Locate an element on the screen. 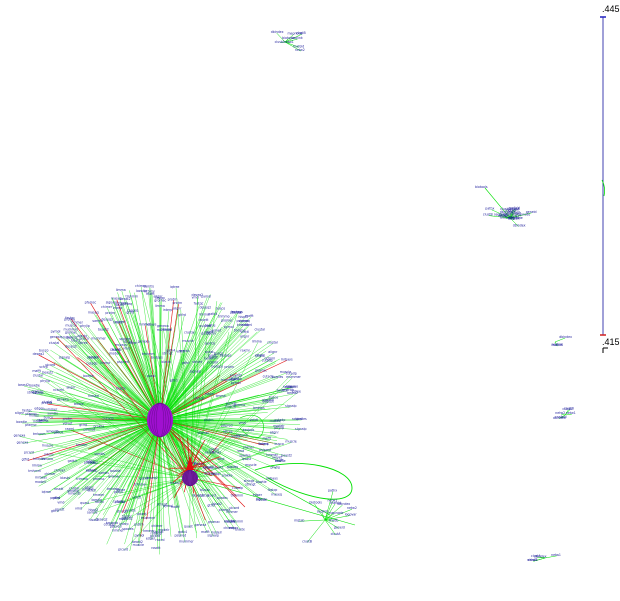 This screenshot has width=620, height=601. cluster-node-label: signalp is located at coordinates (290, 406).